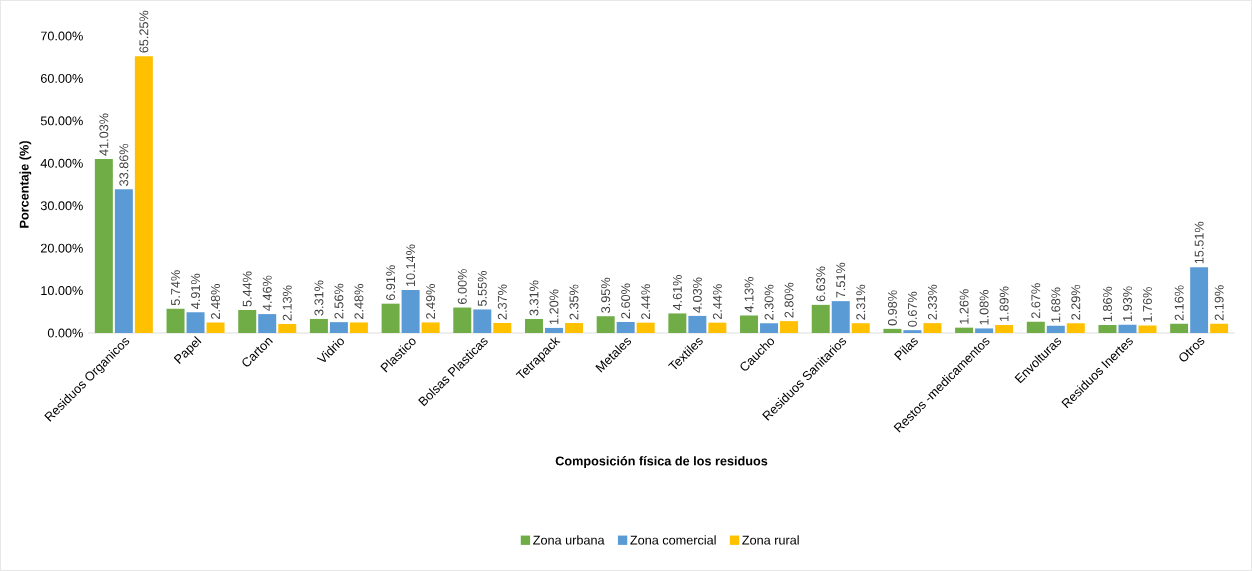 The width and height of the screenshot is (1252, 571). Describe the element at coordinates (789, 300) in the screenshot. I see `data-label: 2.80%` at that location.